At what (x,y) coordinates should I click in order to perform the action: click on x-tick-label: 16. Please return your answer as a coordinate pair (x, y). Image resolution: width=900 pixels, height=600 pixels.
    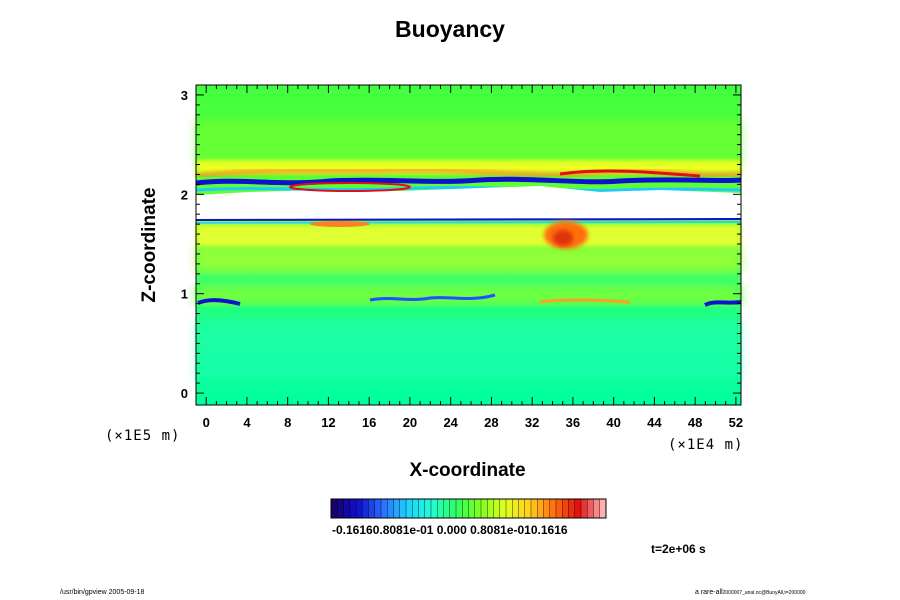
    Looking at the image, I should click on (369, 422).